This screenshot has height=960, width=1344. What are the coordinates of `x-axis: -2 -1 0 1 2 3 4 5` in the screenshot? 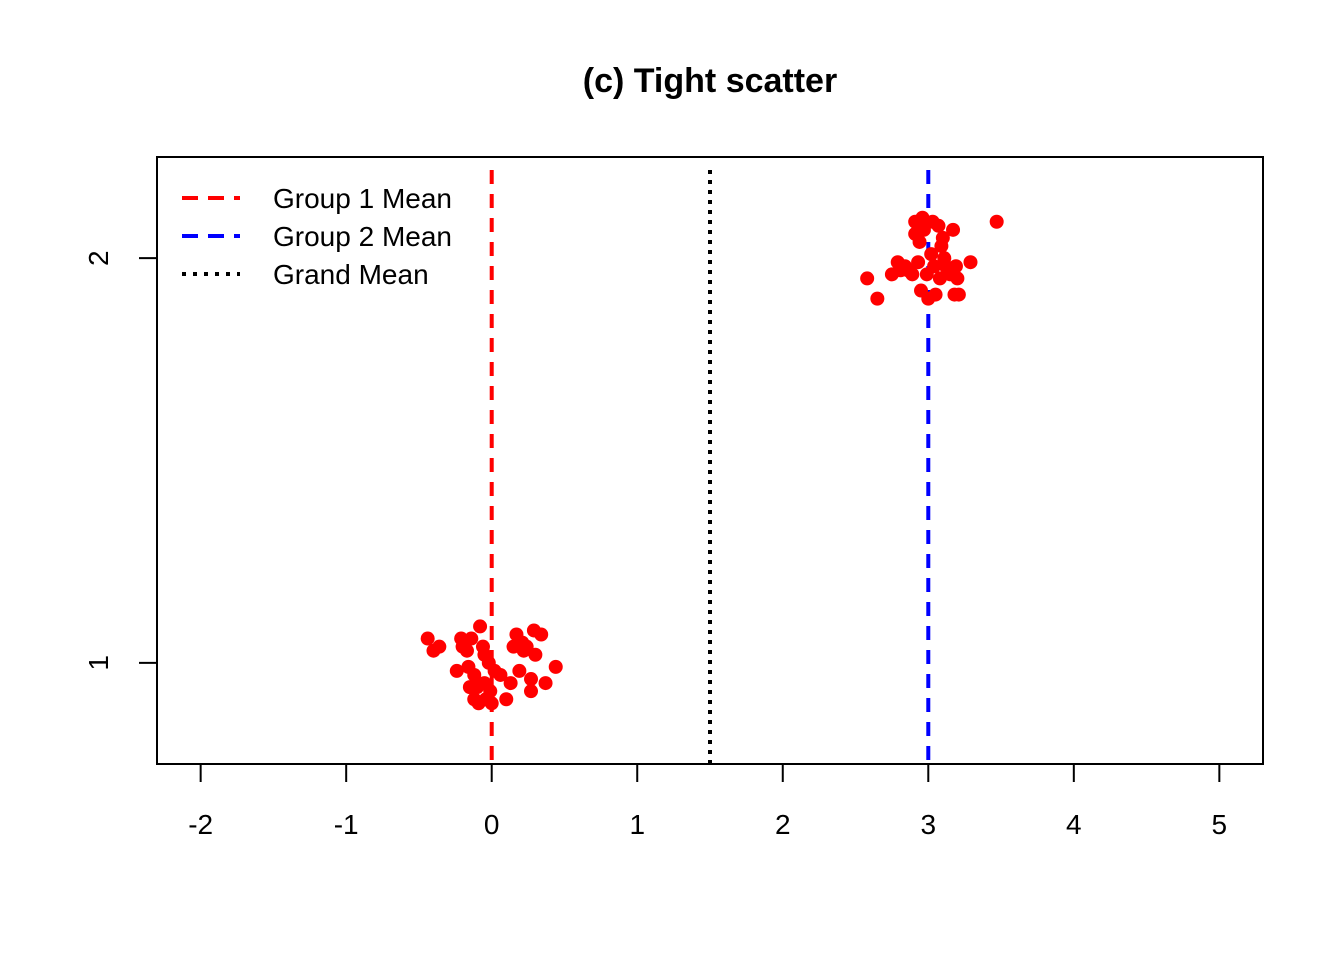 It's located at (708, 801).